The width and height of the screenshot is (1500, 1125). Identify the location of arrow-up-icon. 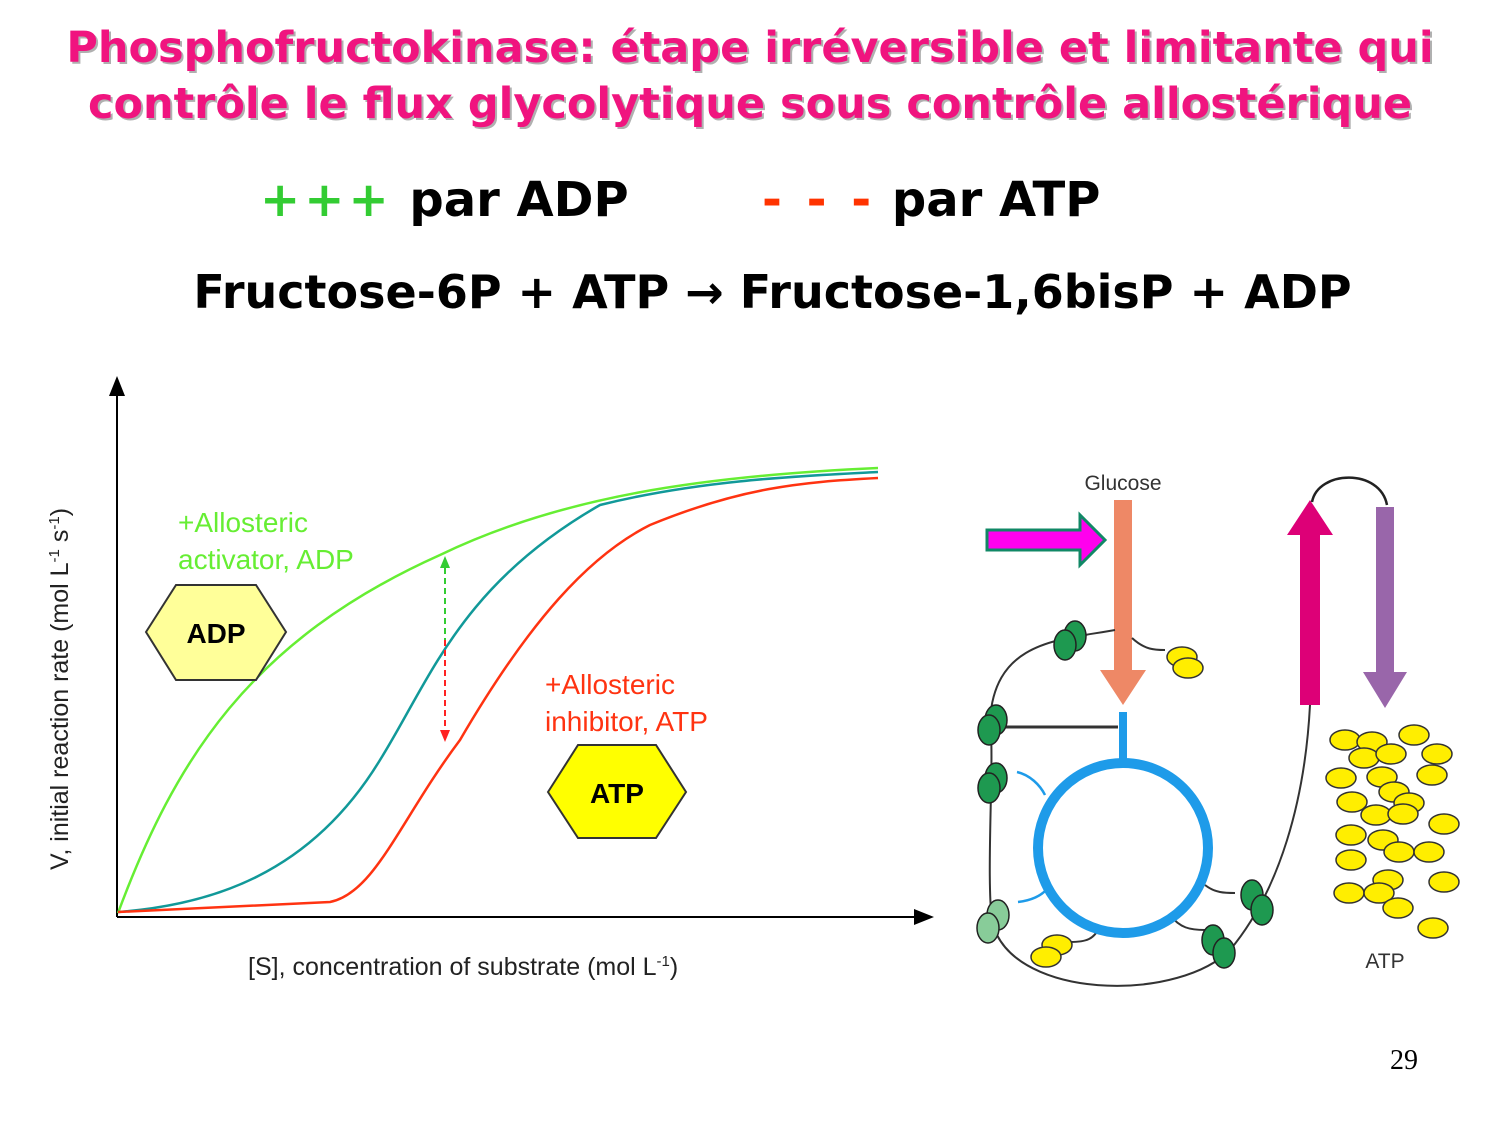
(445, 562).